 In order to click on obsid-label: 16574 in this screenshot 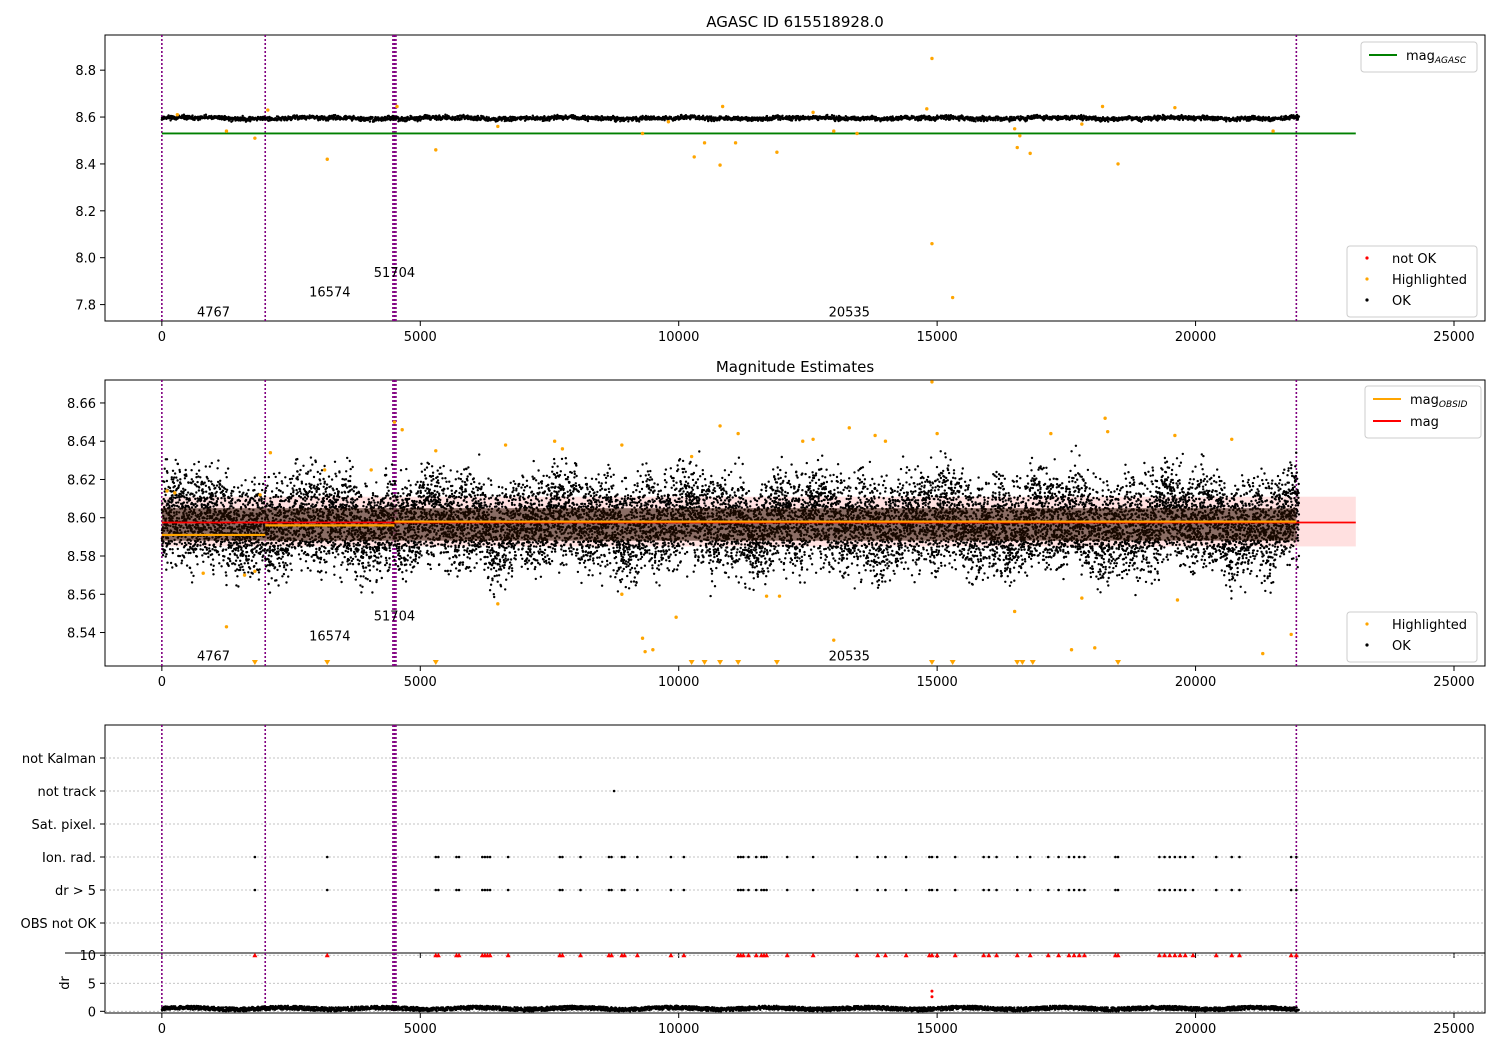, I will do `click(329, 293)`.